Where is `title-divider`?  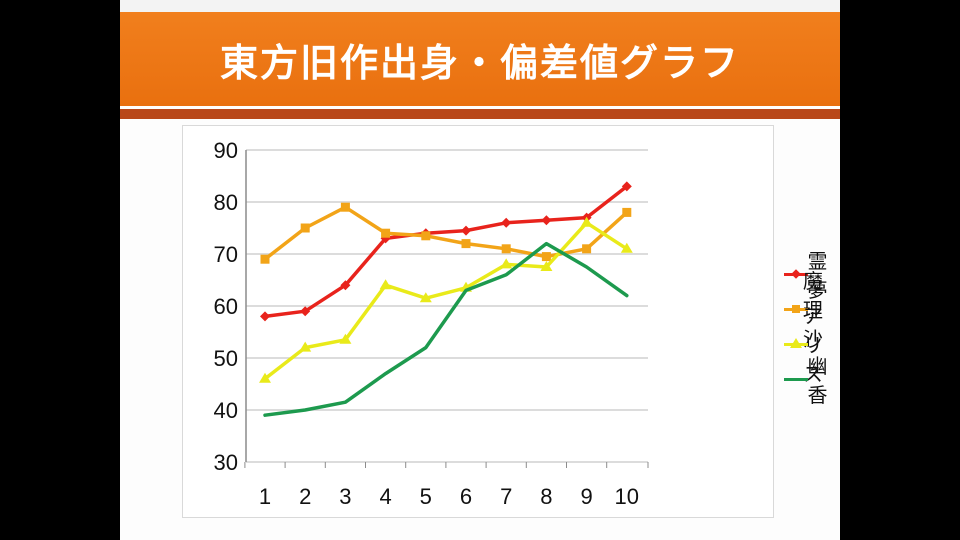 title-divider is located at coordinates (480, 107).